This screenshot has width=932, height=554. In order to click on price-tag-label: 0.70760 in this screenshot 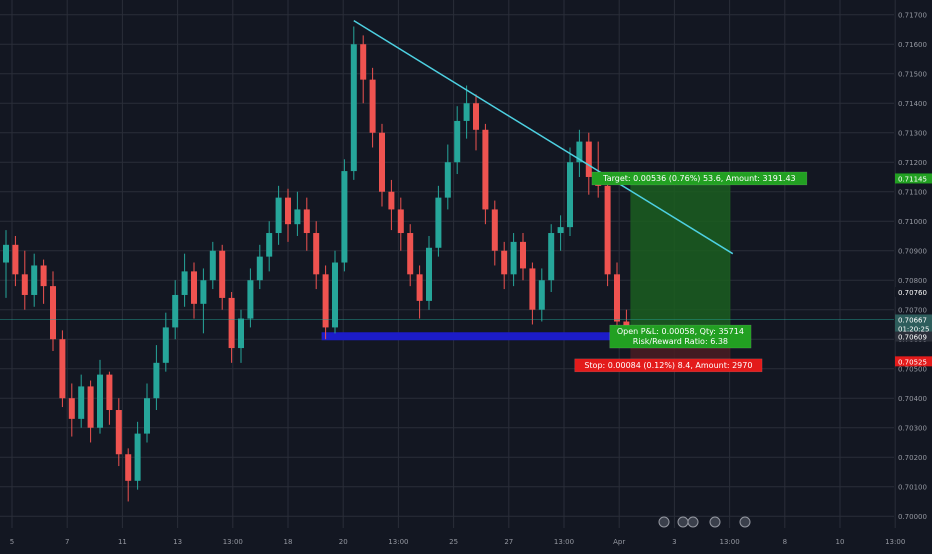, I will do `click(912, 293)`.